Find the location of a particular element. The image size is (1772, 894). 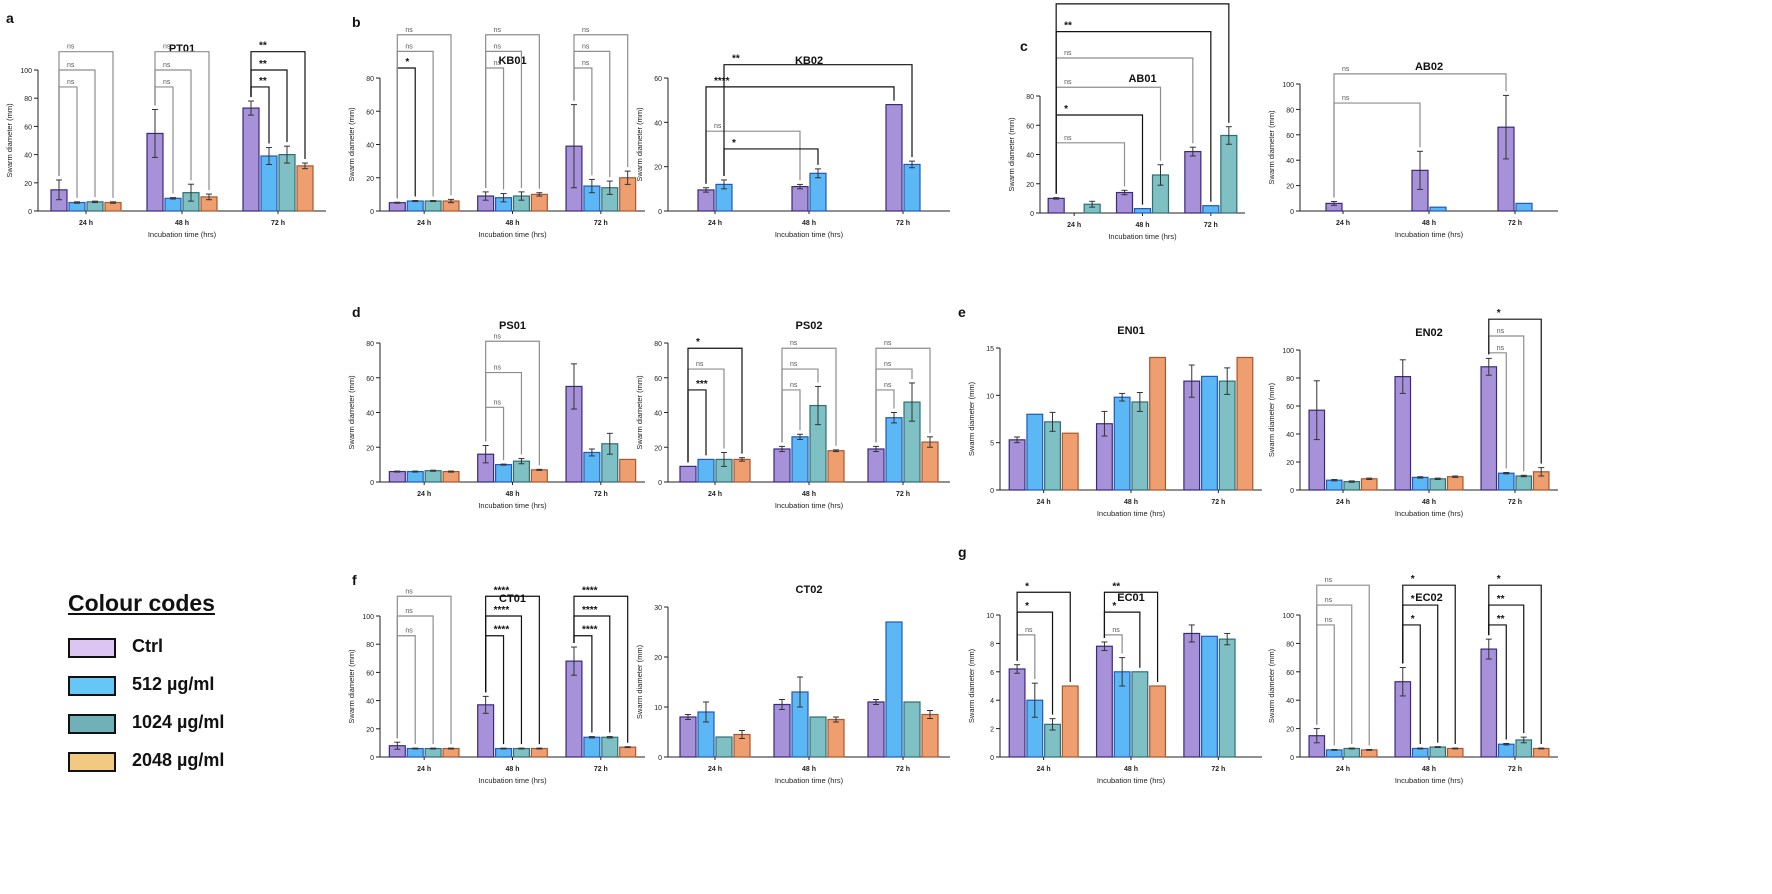

legend-title: Colour codes is located at coordinates (141, 603).